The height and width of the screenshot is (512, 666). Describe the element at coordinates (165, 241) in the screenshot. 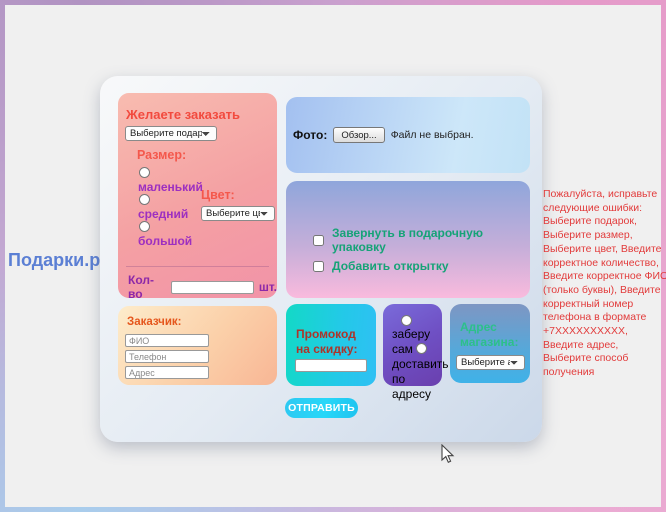

I see `size-option-label: большой` at that location.